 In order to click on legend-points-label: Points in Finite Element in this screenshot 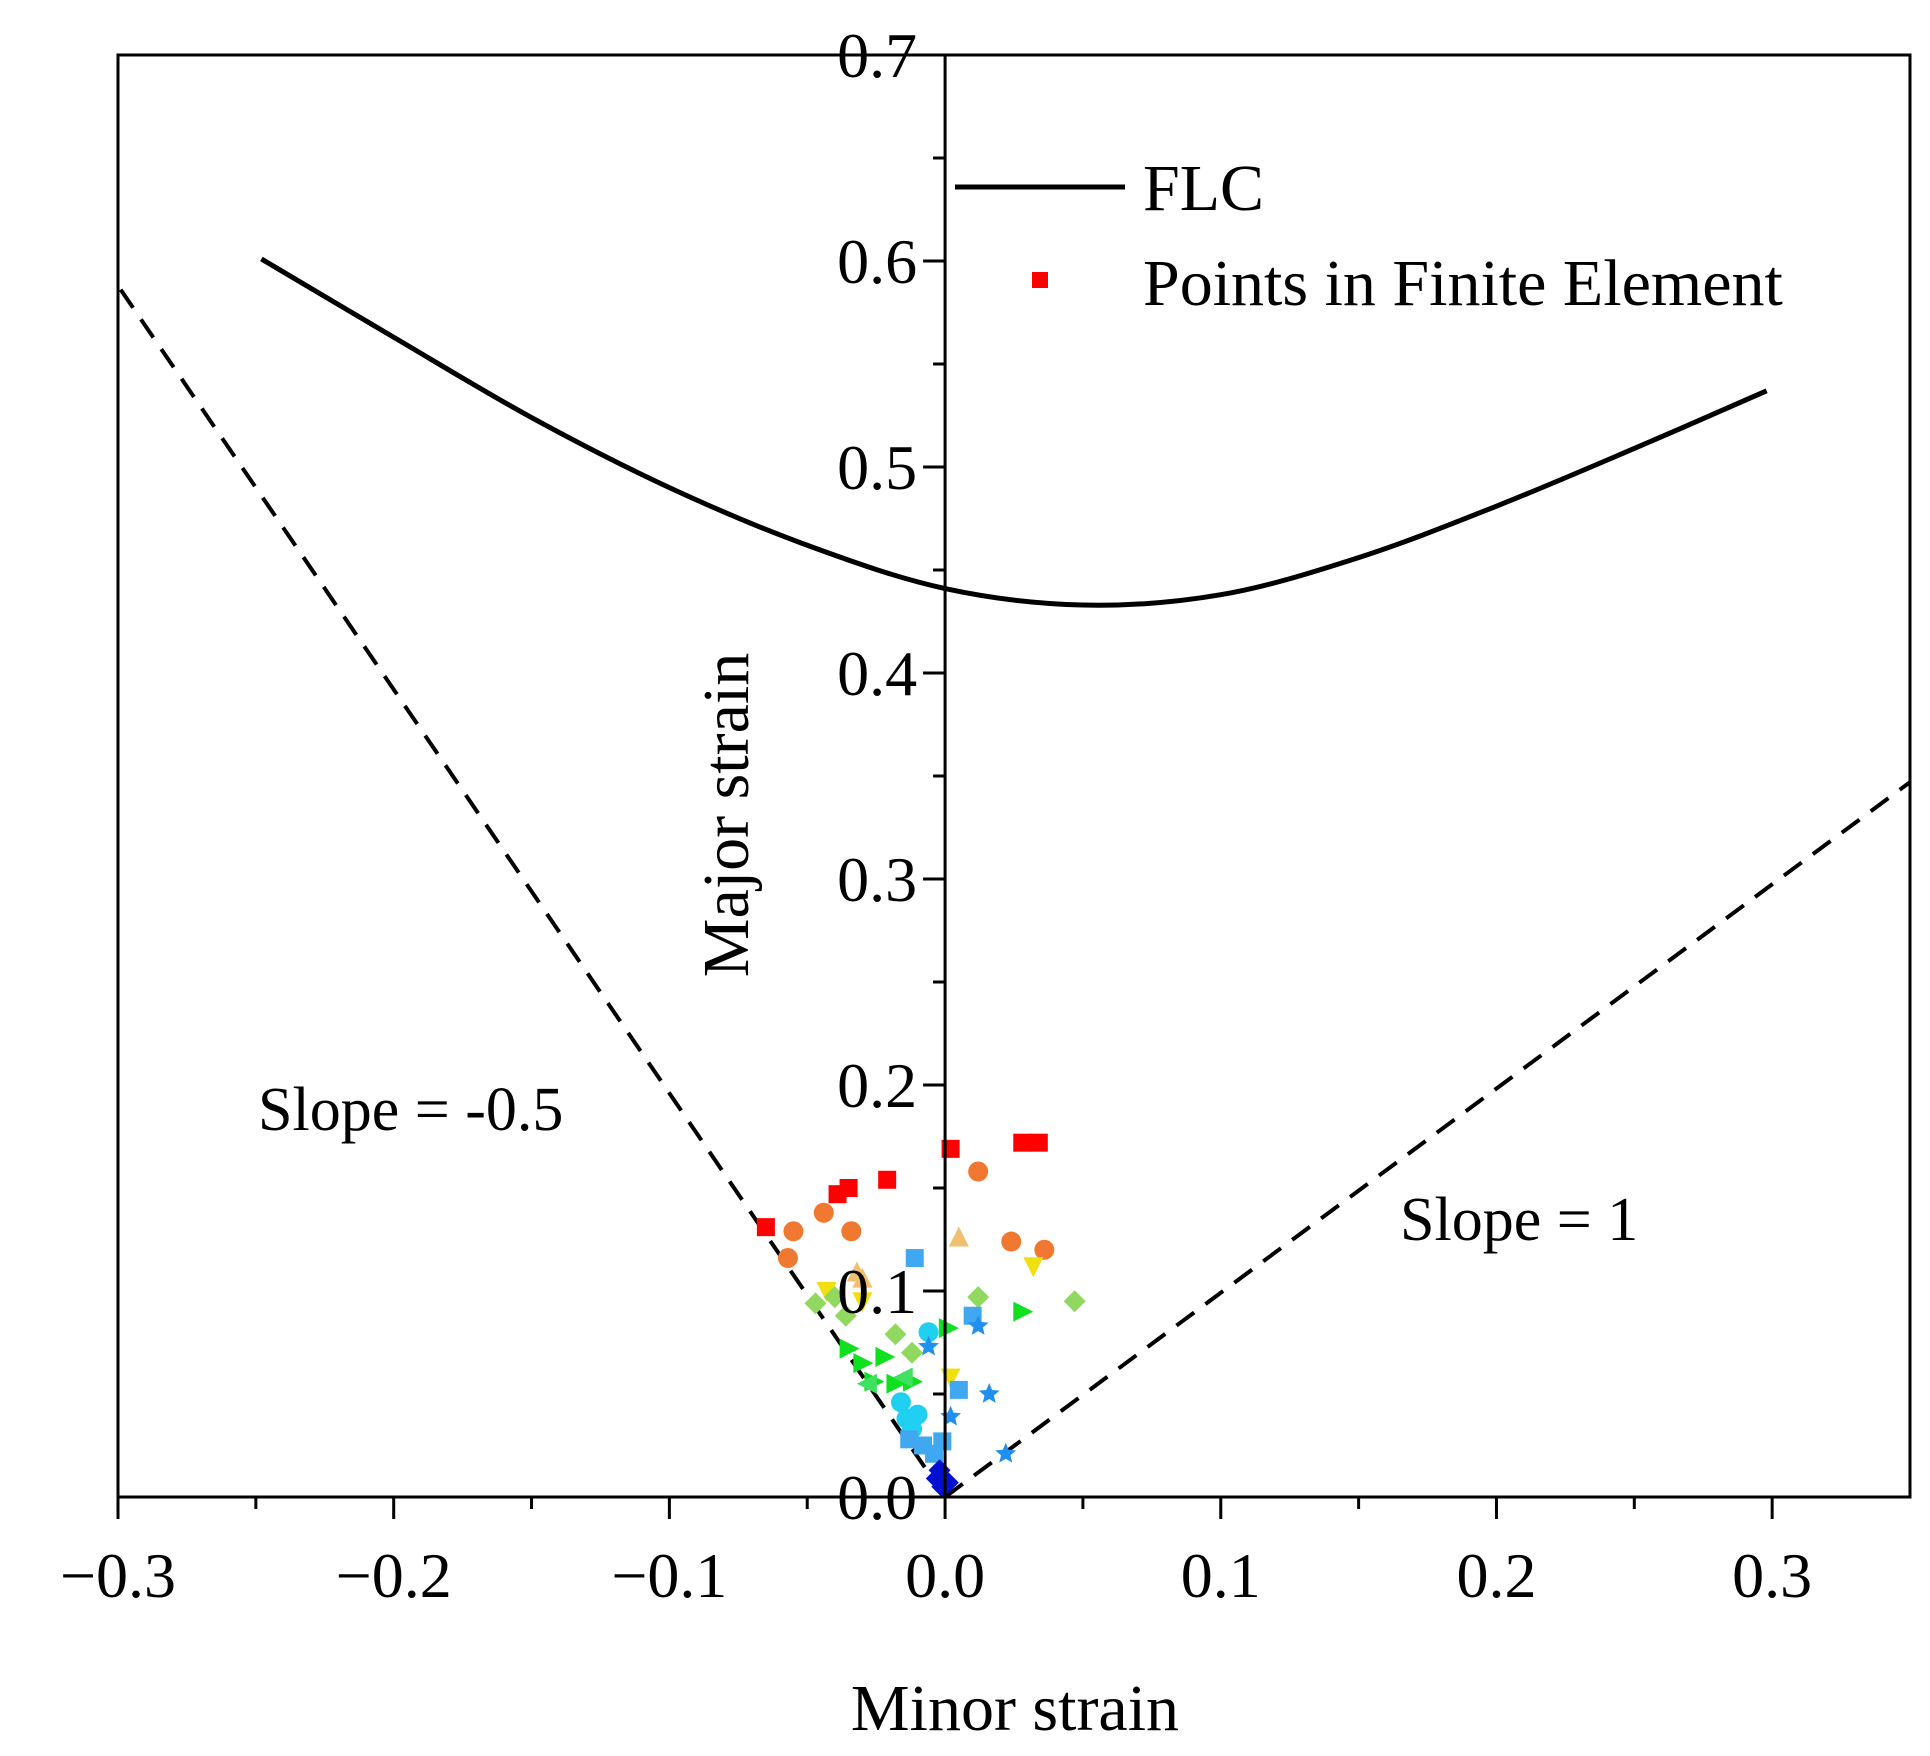, I will do `click(1463, 283)`.